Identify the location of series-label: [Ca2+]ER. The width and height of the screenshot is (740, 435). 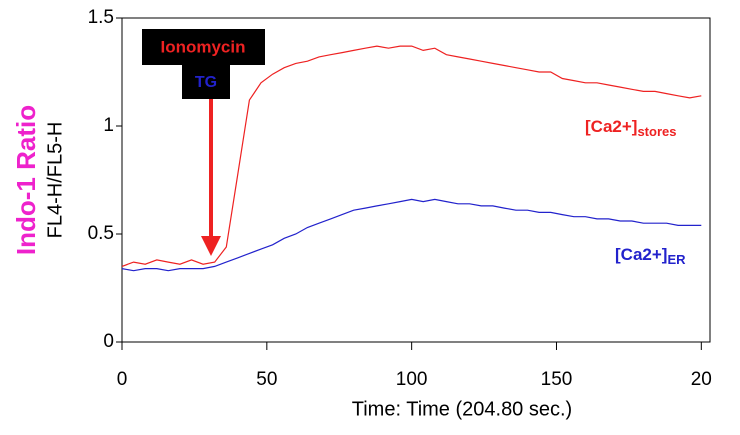
(650, 256).